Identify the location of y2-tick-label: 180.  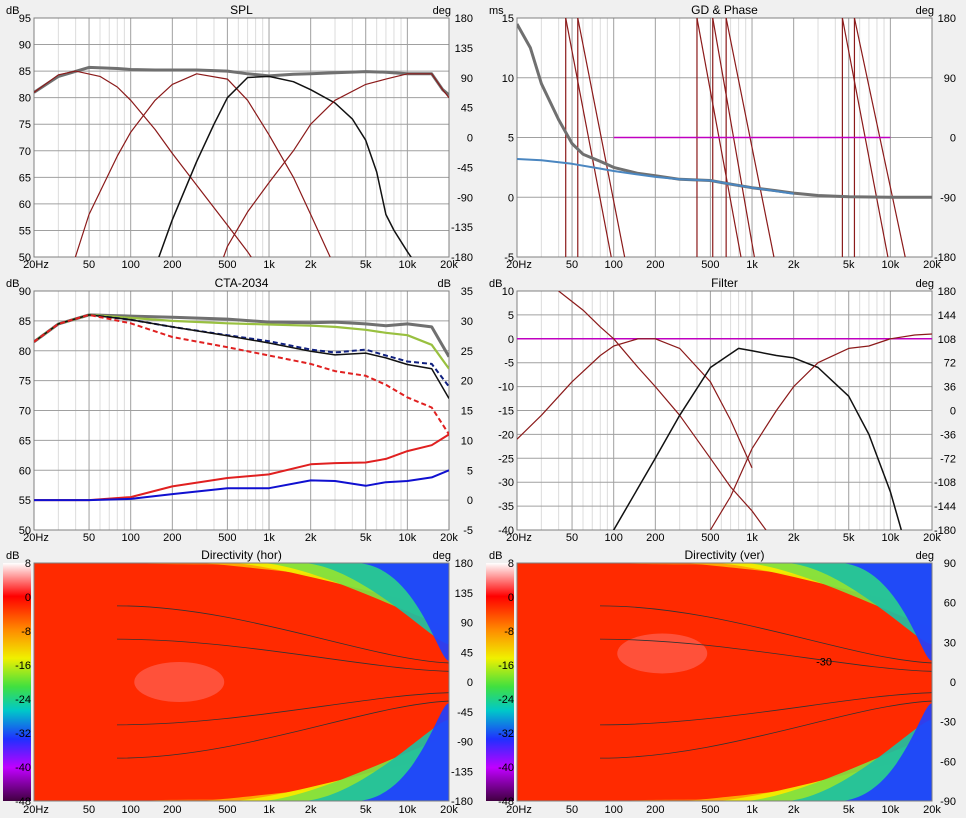
(464, 564).